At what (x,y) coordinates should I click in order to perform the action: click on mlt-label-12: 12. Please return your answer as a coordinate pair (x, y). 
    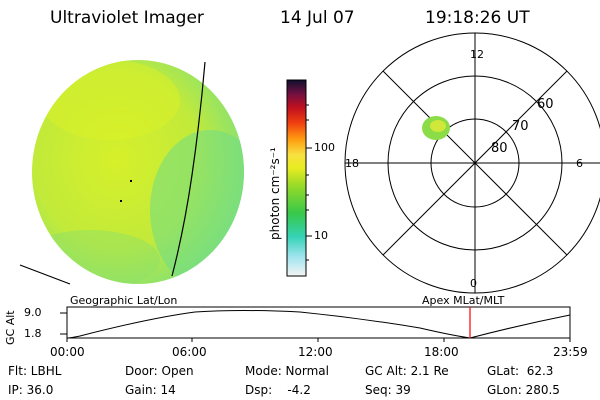
    Looking at the image, I should click on (477, 54).